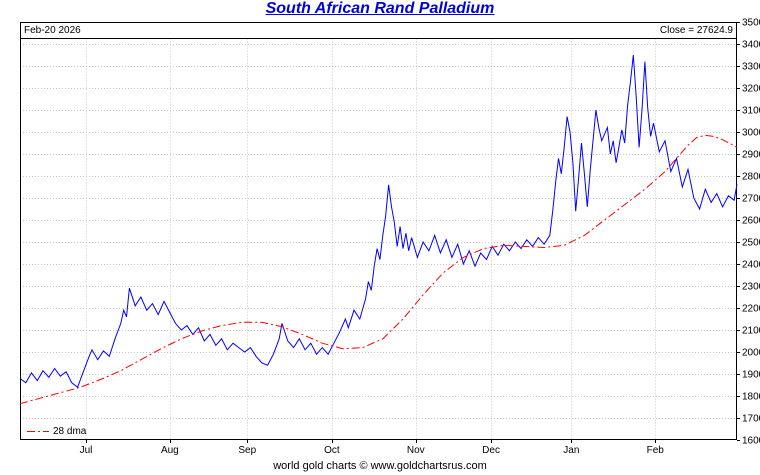 The width and height of the screenshot is (760, 475). What do you see at coordinates (751, 397) in the screenshot?
I see `y-axis-label: 18000` at bounding box center [751, 397].